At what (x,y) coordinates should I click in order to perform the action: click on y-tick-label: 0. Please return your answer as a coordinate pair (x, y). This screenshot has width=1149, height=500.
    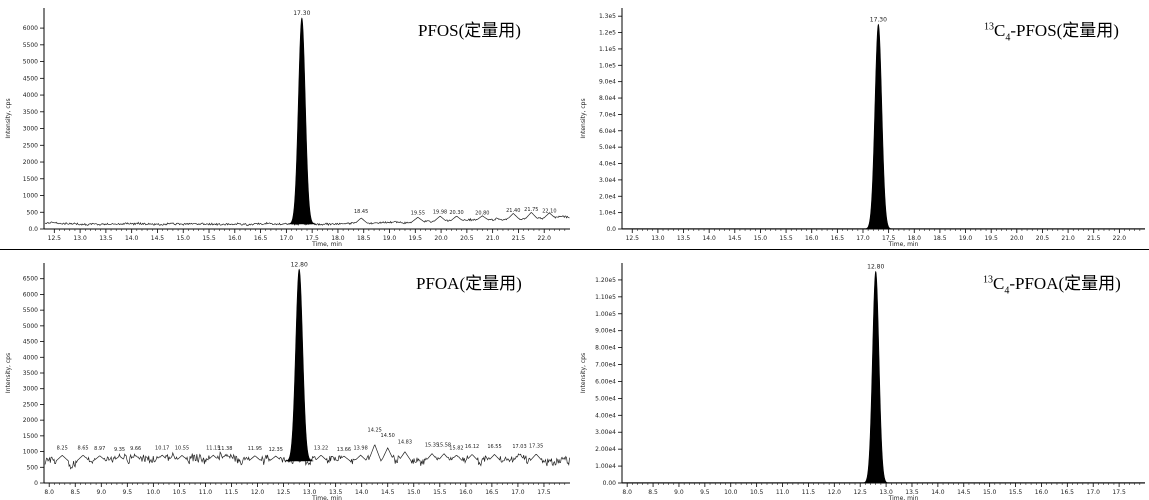
    Looking at the image, I should click on (36, 483).